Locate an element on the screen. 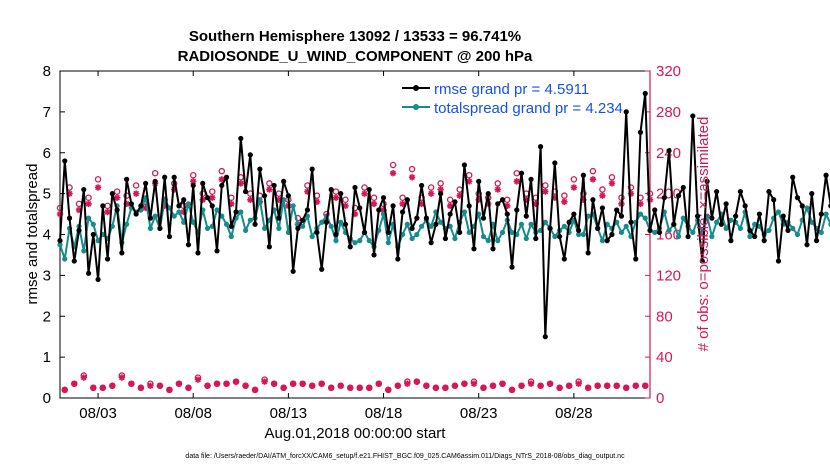 Image resolution: width=830 pixels, height=470 pixels. chart-title-line-2: RADIOSONDE_U_WIND_COMPONENT @ 200 hPa is located at coordinates (355, 56).